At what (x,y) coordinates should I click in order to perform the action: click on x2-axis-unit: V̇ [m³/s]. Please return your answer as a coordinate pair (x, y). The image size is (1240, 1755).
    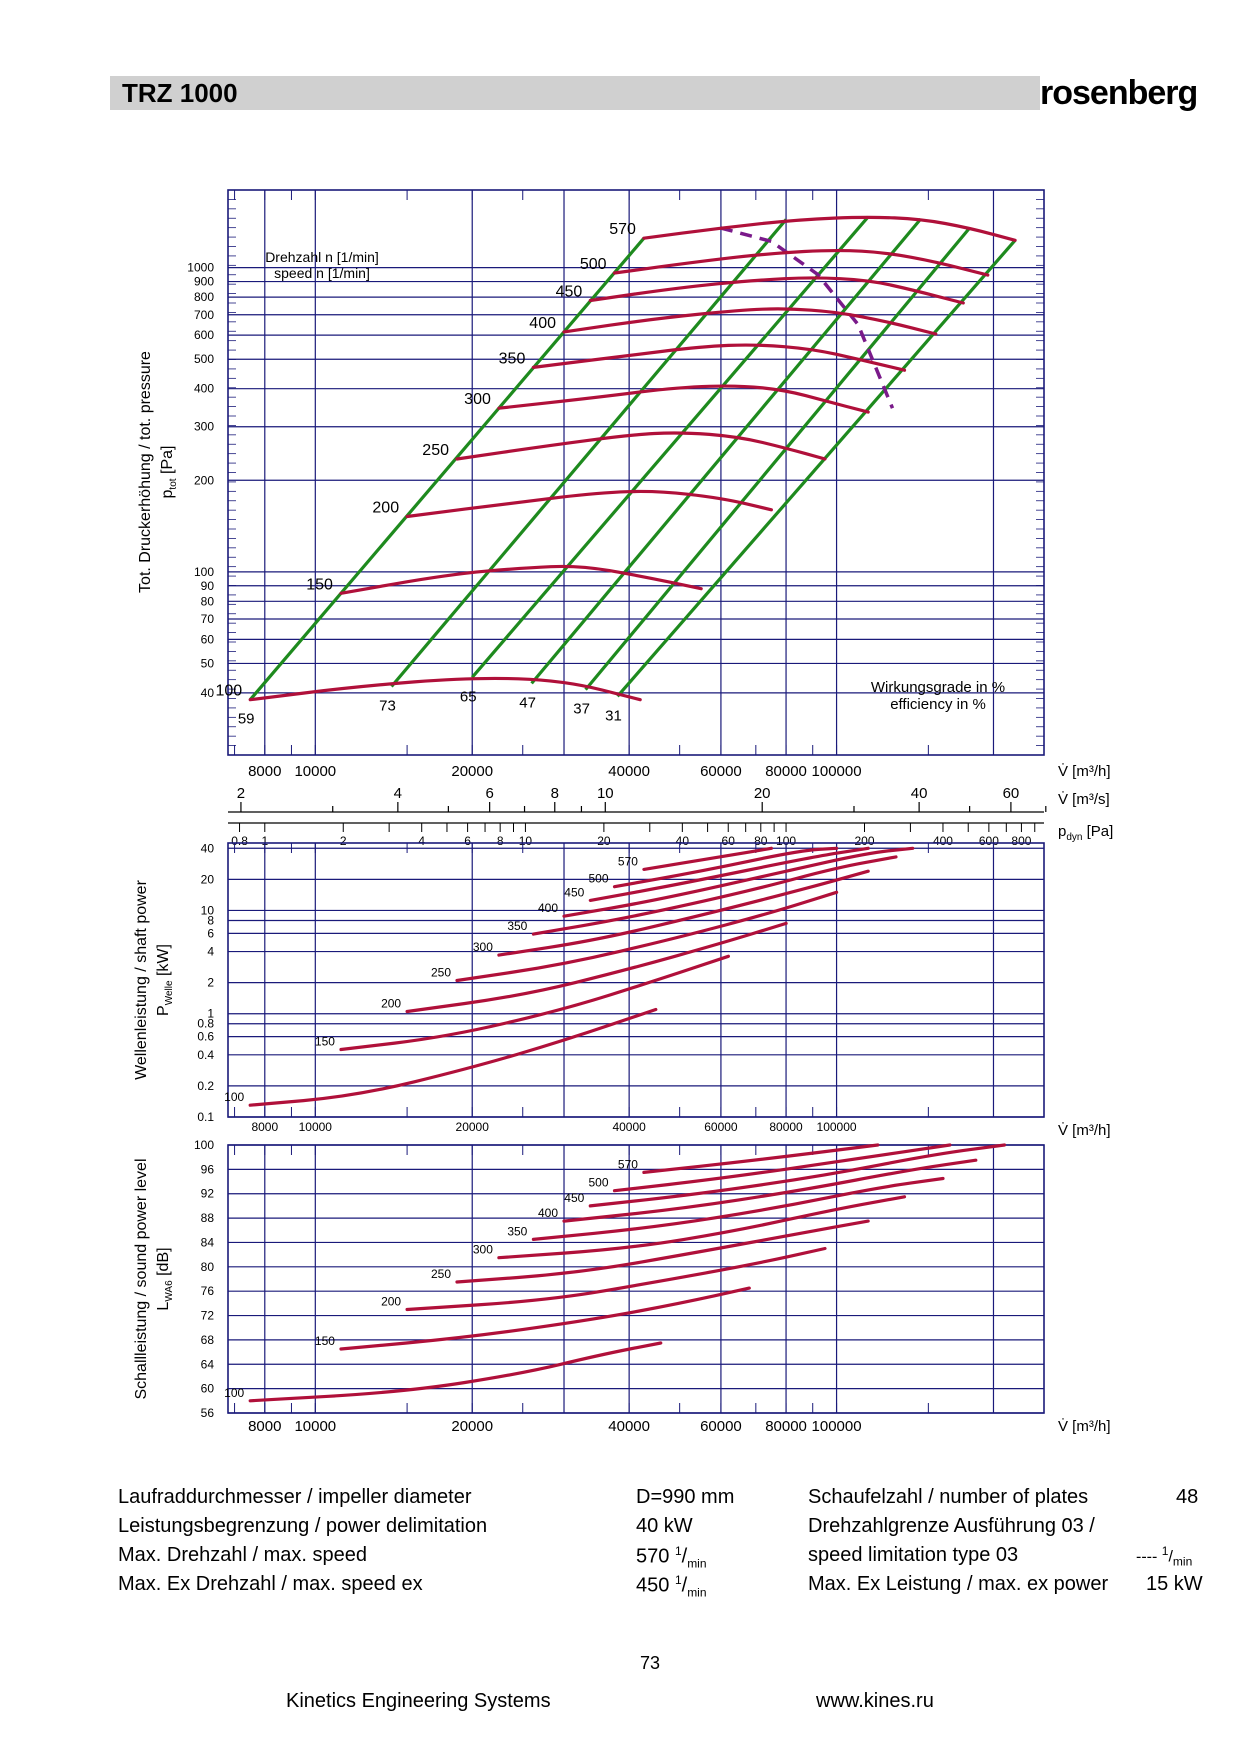
    Looking at the image, I should click on (1084, 799).